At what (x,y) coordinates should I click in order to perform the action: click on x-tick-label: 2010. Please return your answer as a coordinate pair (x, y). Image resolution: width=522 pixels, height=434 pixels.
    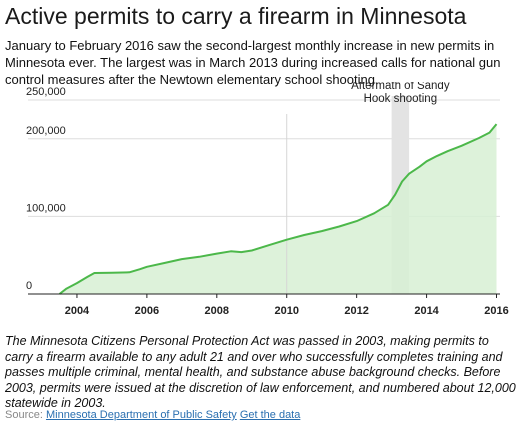
    Looking at the image, I should click on (286, 310).